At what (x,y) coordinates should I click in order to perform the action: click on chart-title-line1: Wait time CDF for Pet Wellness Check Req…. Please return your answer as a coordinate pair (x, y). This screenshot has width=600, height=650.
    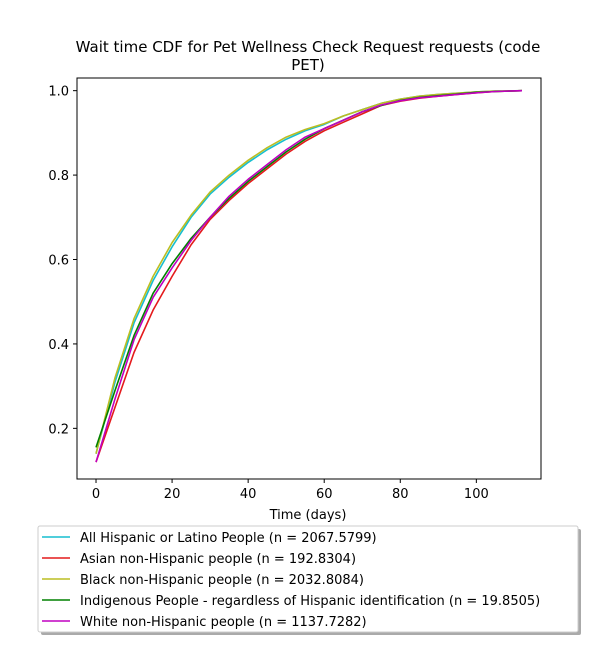
    Looking at the image, I should click on (308, 47).